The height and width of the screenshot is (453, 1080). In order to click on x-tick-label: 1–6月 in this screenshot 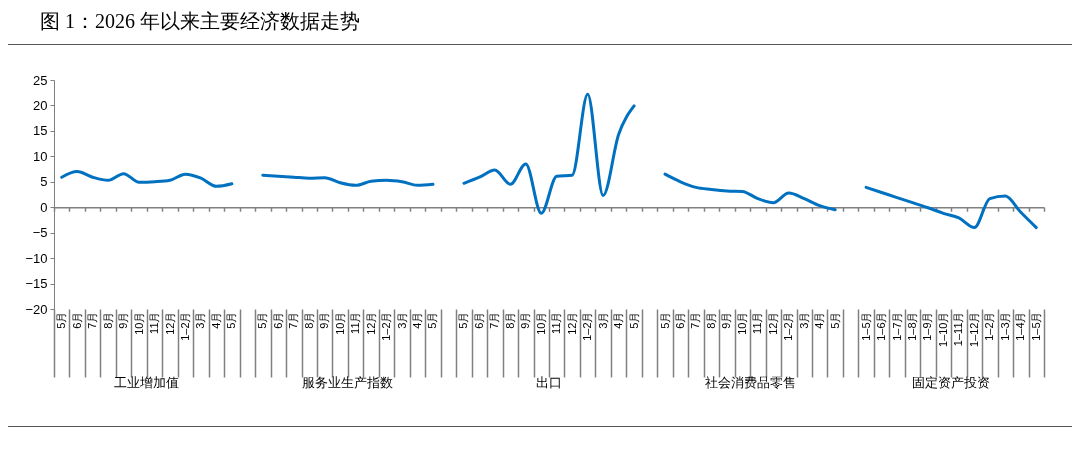, I will do `click(881, 326)`.